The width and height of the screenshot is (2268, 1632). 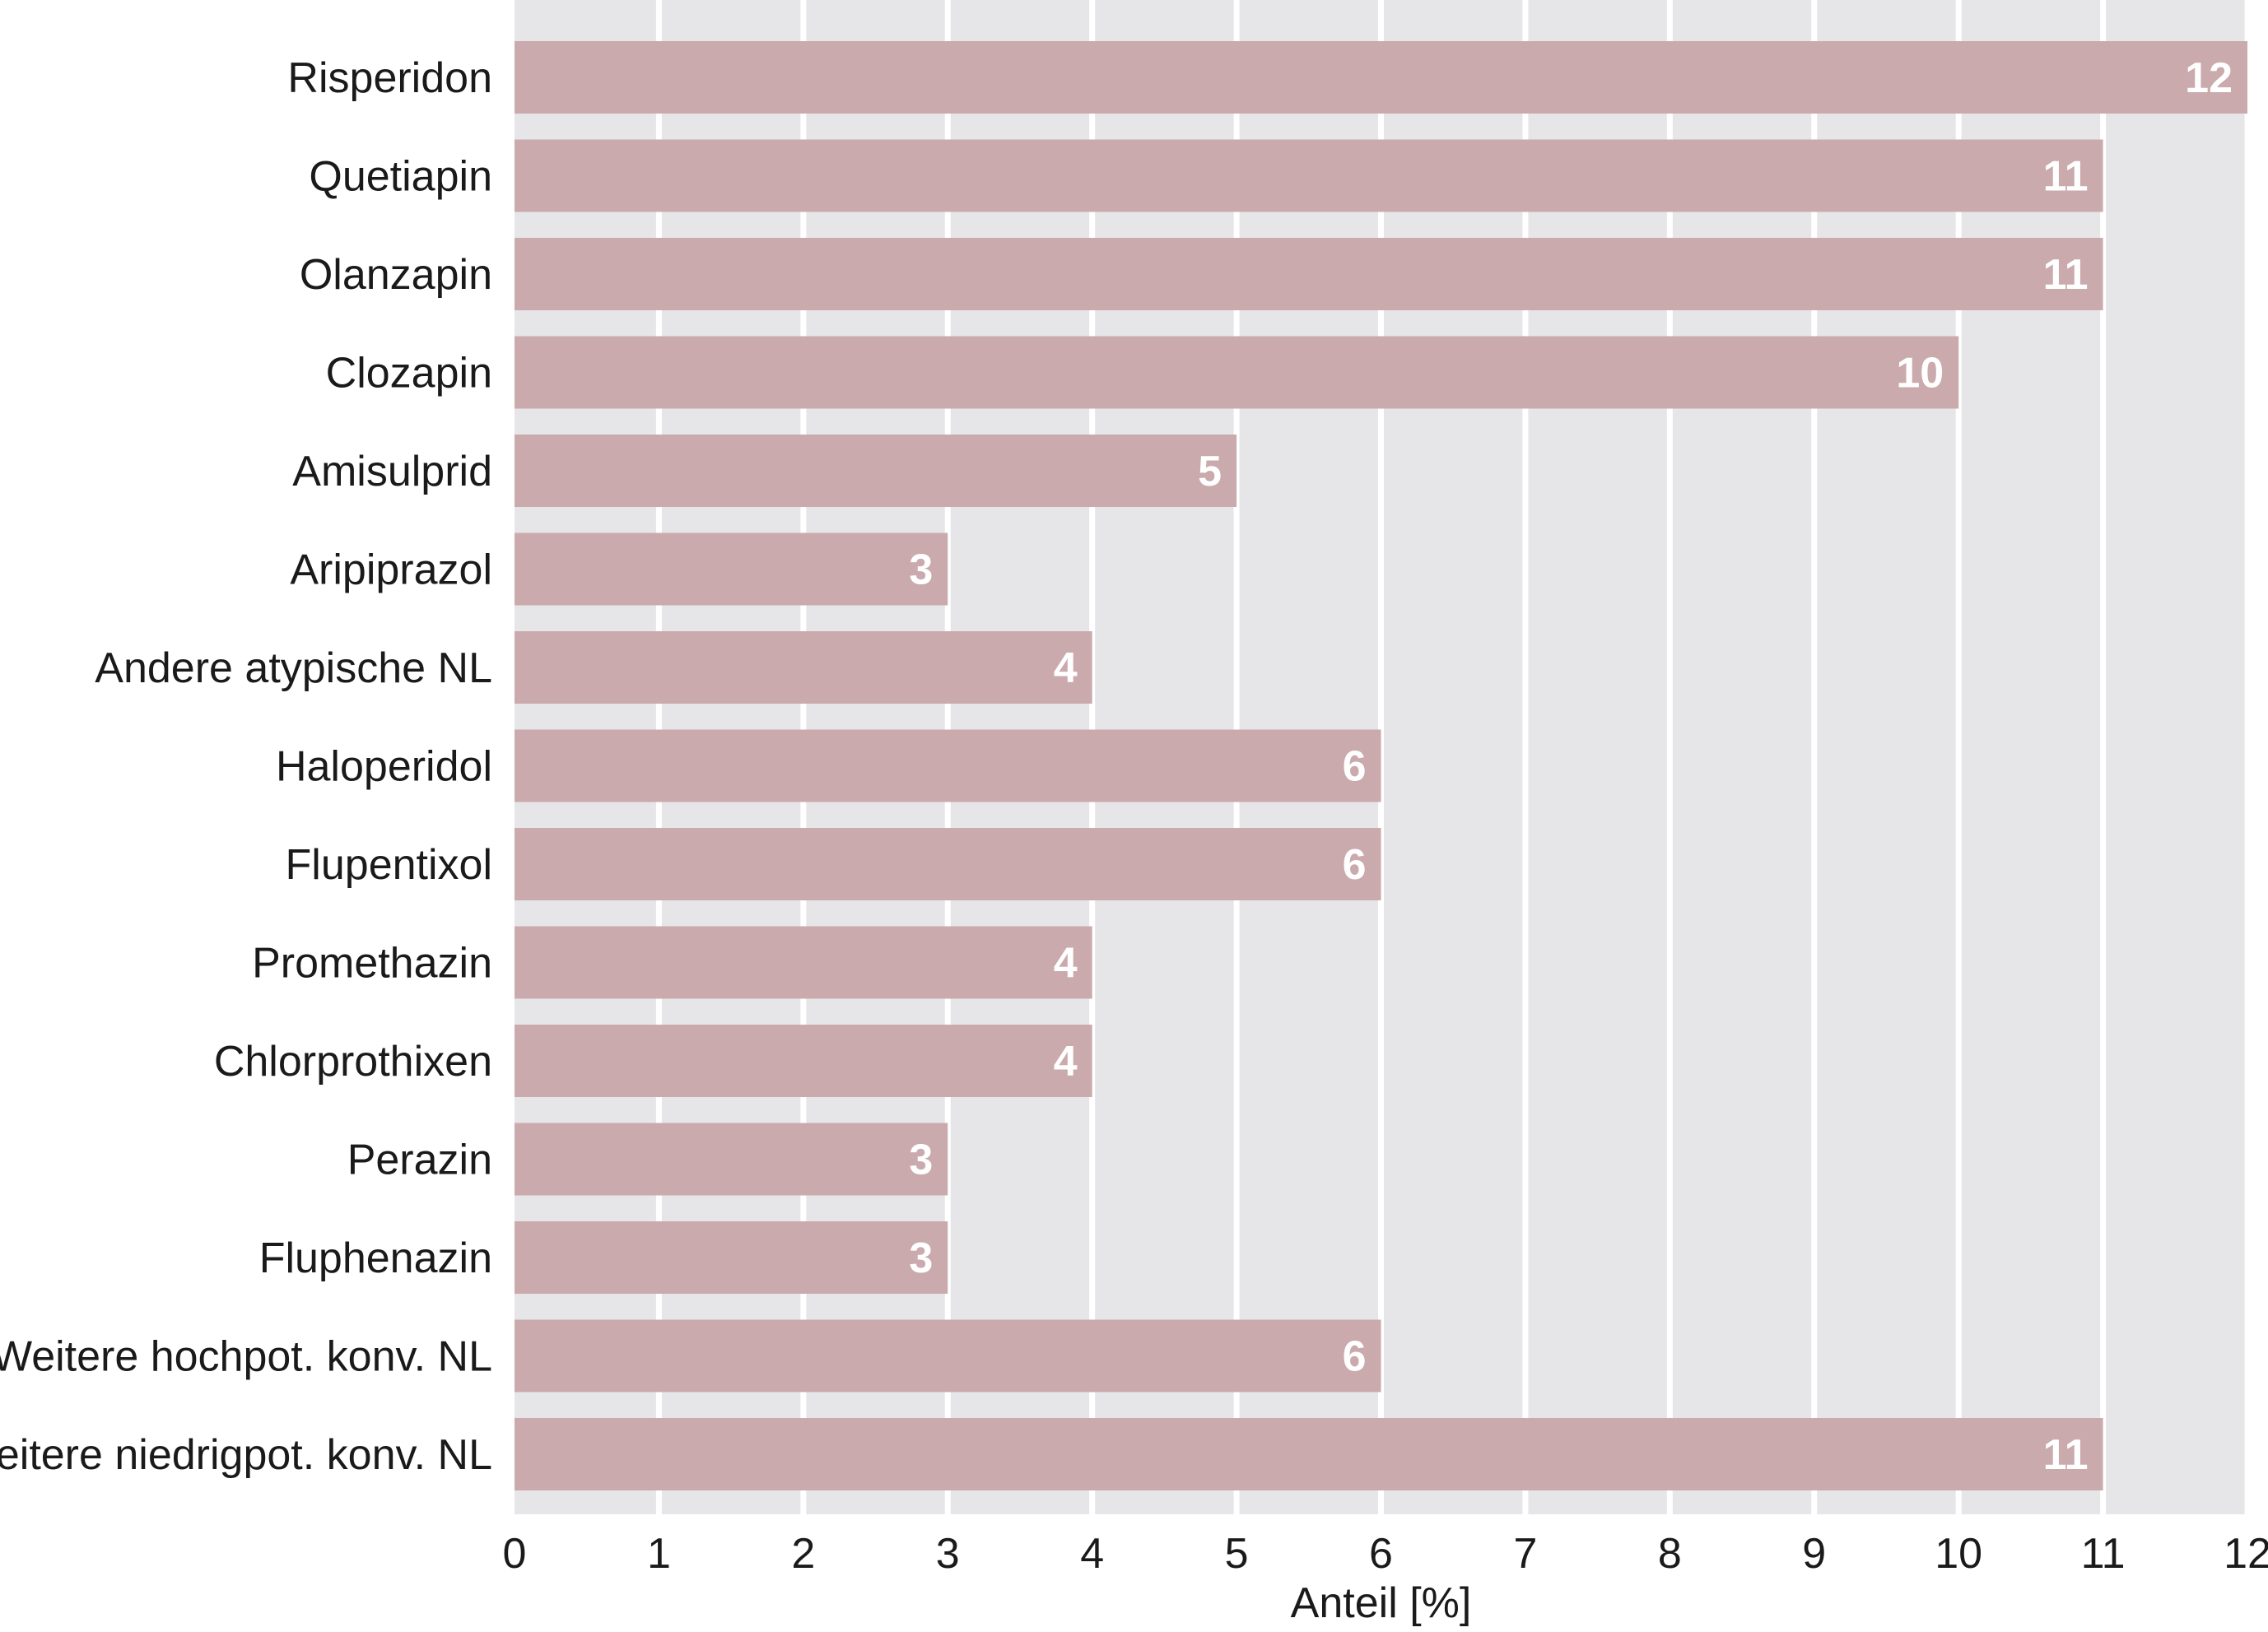 I want to click on category-label: Aripiprazol, so click(x=391, y=570).